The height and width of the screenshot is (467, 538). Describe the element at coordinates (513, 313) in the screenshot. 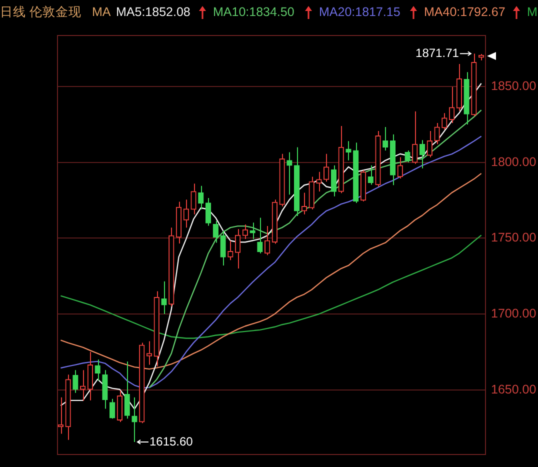

I see `y-tick-label: 1700.00` at that location.